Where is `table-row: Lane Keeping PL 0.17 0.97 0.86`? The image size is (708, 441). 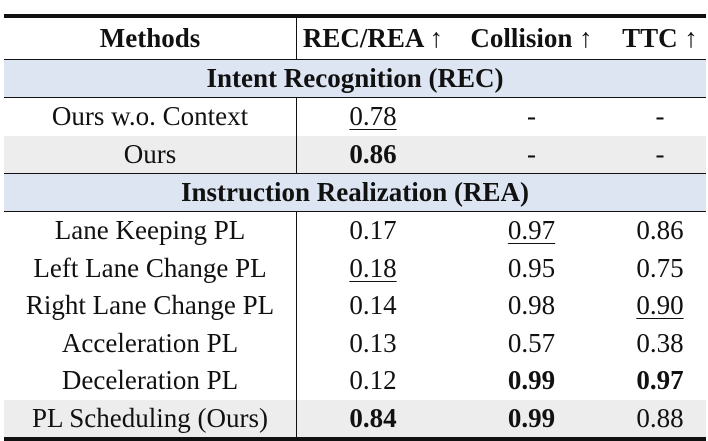
table-row: Lane Keeping PL 0.17 0.97 0.86 is located at coordinates (355, 231).